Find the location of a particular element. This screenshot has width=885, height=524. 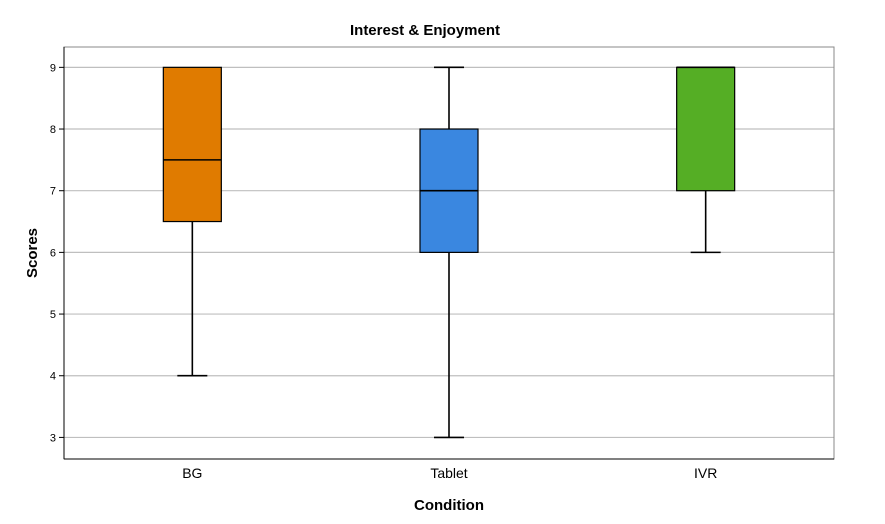

x-tick-label: IVR is located at coordinates (705, 473).